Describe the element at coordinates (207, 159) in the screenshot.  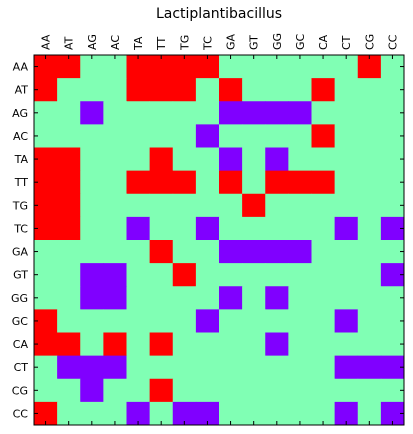
I see `heatmap-cell-TA-TC` at that location.